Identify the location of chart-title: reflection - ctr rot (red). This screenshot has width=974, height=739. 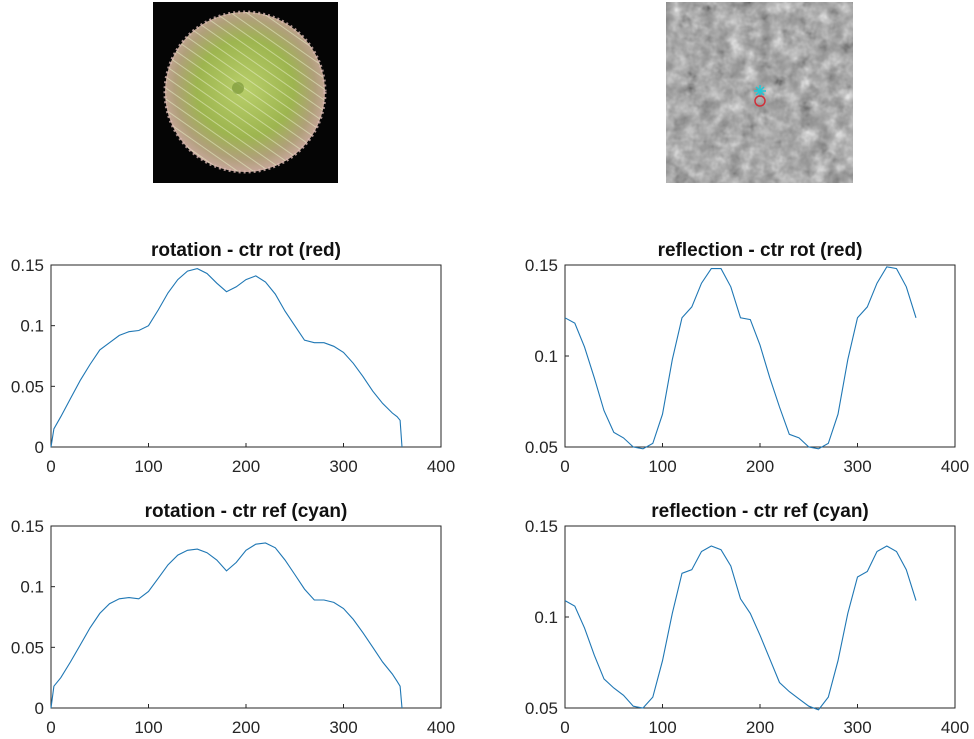
(760, 250).